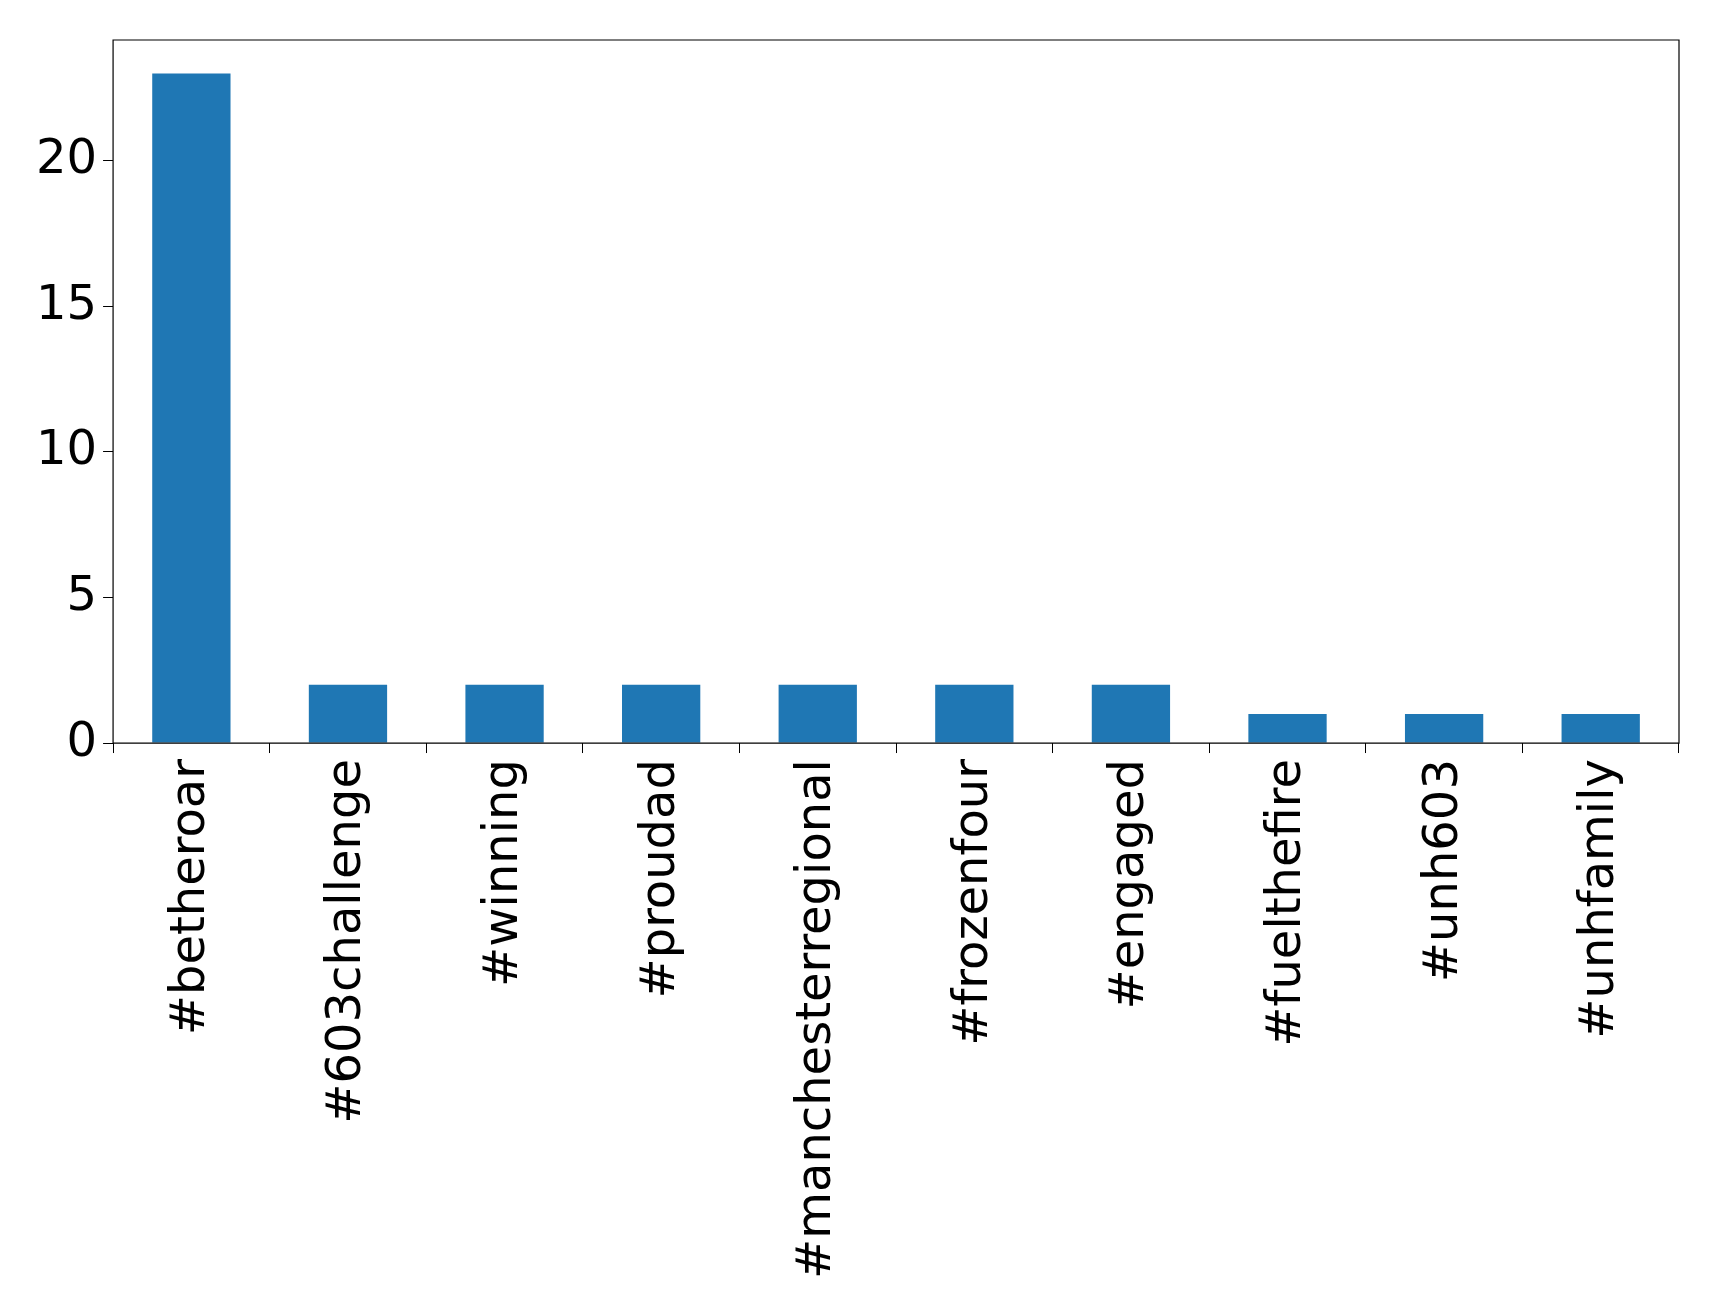 The image size is (1719, 1305). I want to click on x-tick-label: #unhfamily, so click(1596, 899).